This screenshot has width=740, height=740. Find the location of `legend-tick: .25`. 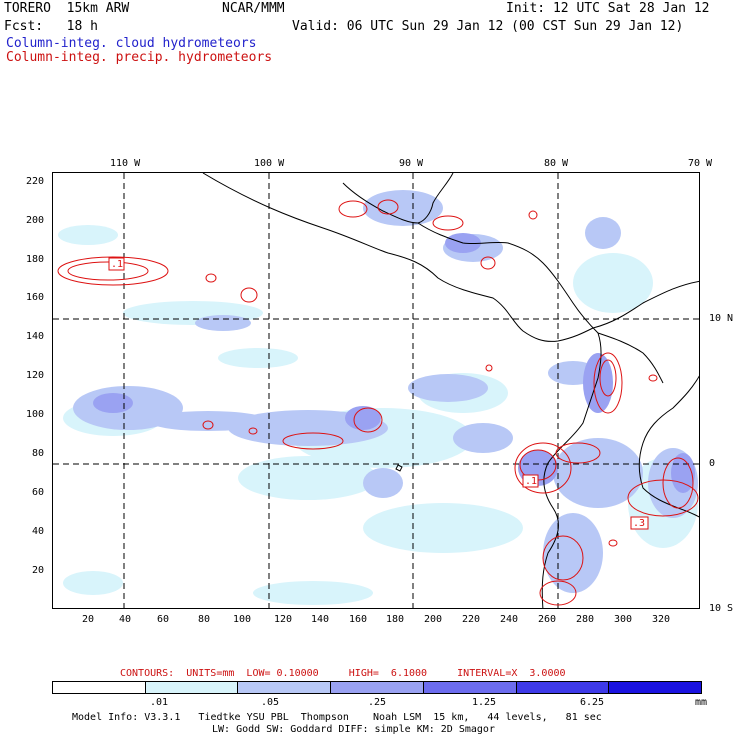

legend-tick: .25 is located at coordinates (377, 702).